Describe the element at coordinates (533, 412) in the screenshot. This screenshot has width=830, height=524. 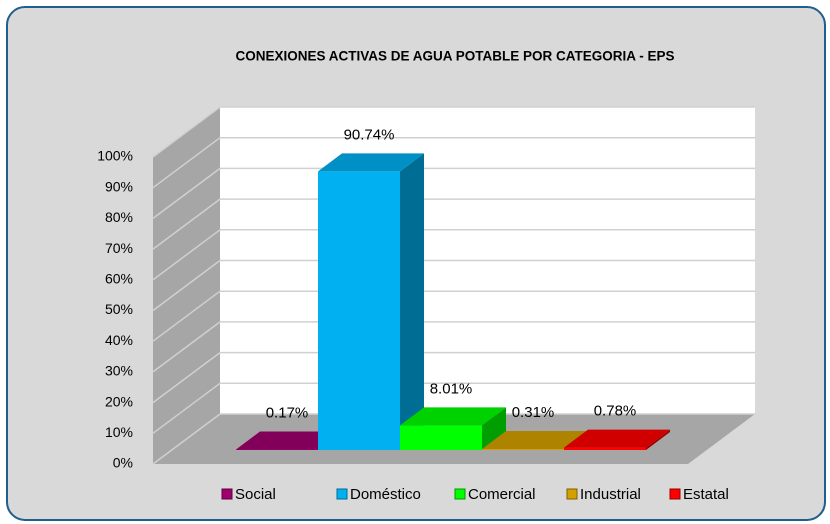
I see `data-label: 0.31%` at that location.